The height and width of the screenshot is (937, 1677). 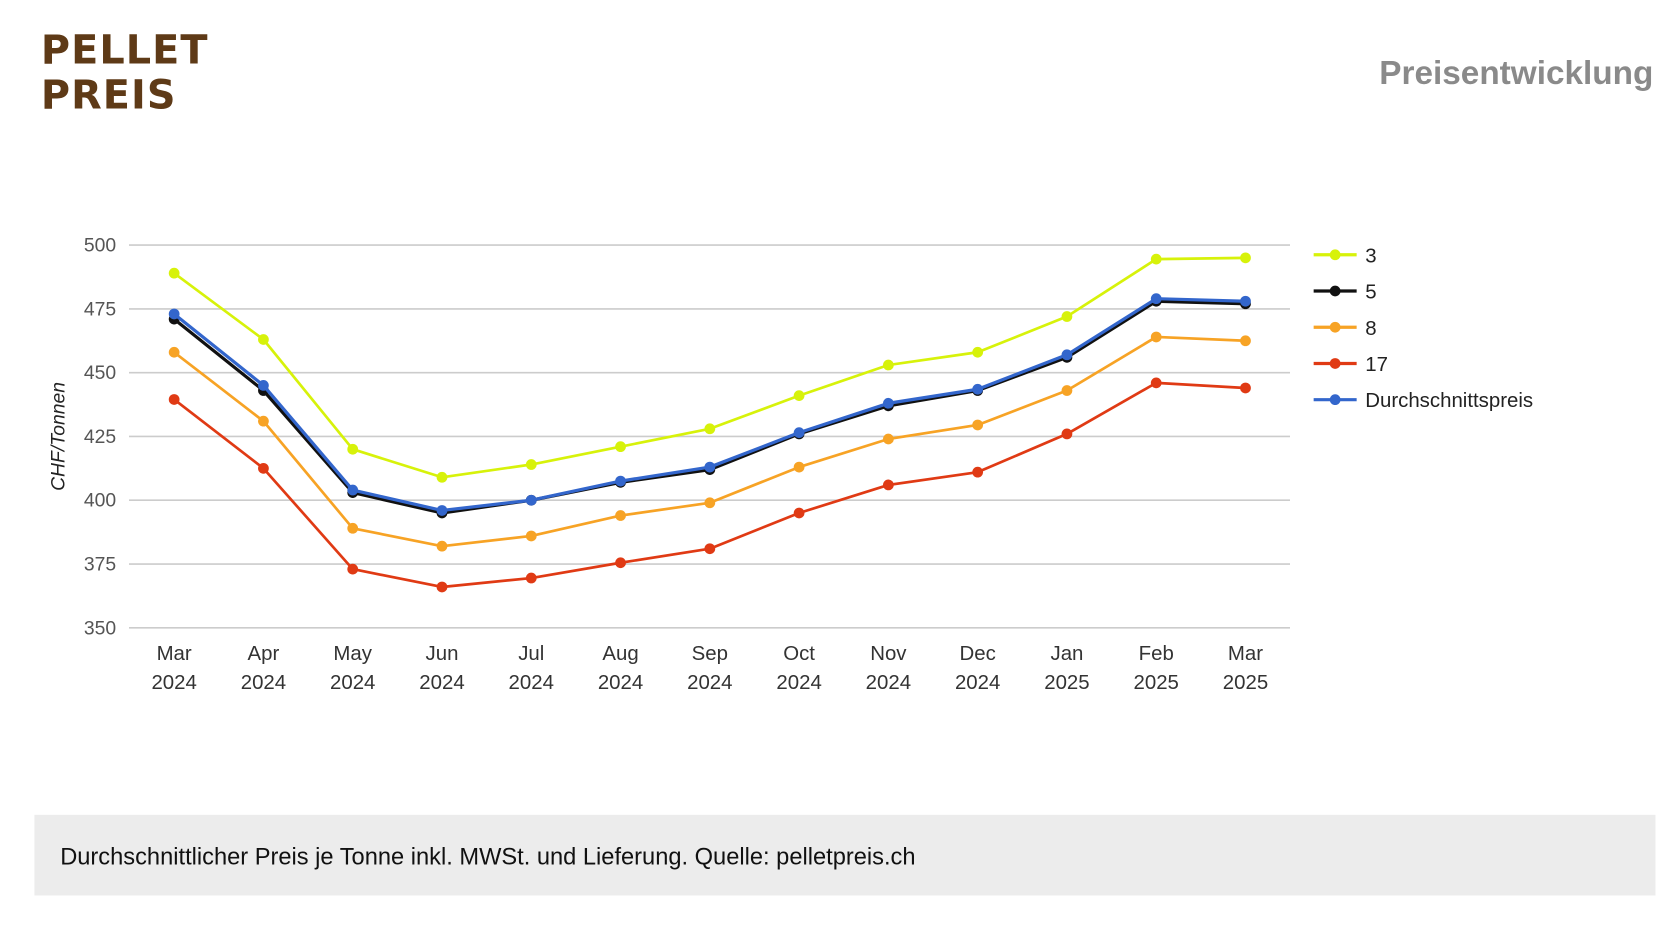 What do you see at coordinates (352, 654) in the screenshot?
I see `x-tick-month: May` at bounding box center [352, 654].